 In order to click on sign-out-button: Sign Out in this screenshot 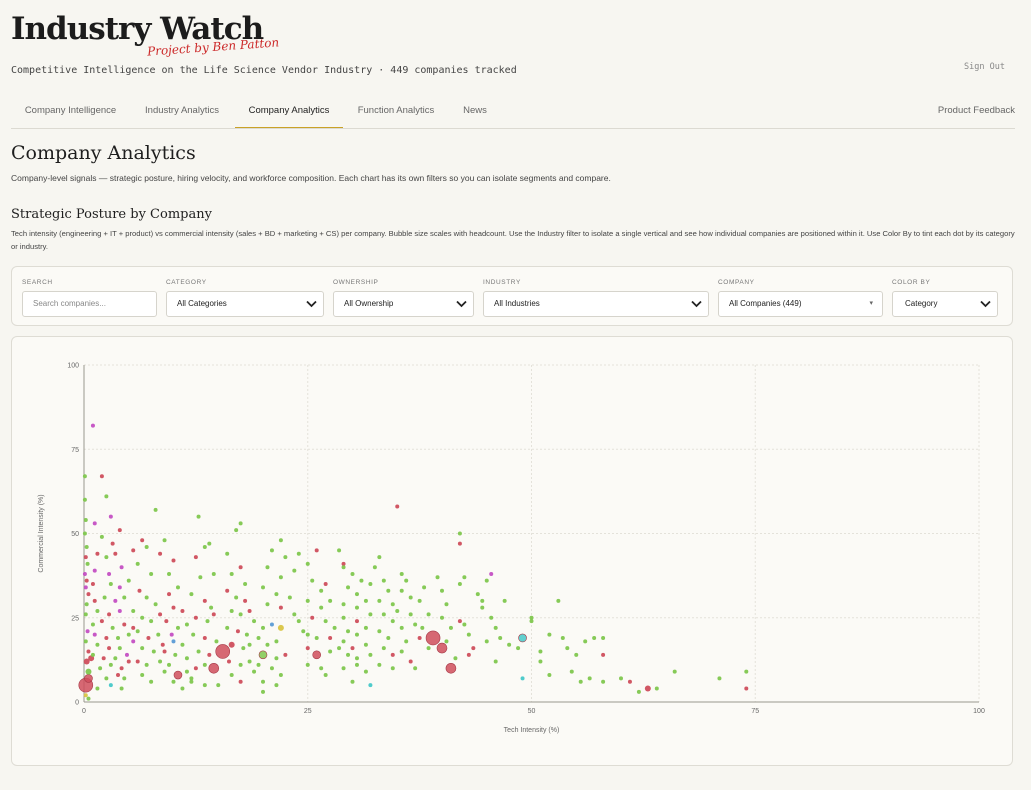, I will do `click(984, 67)`.